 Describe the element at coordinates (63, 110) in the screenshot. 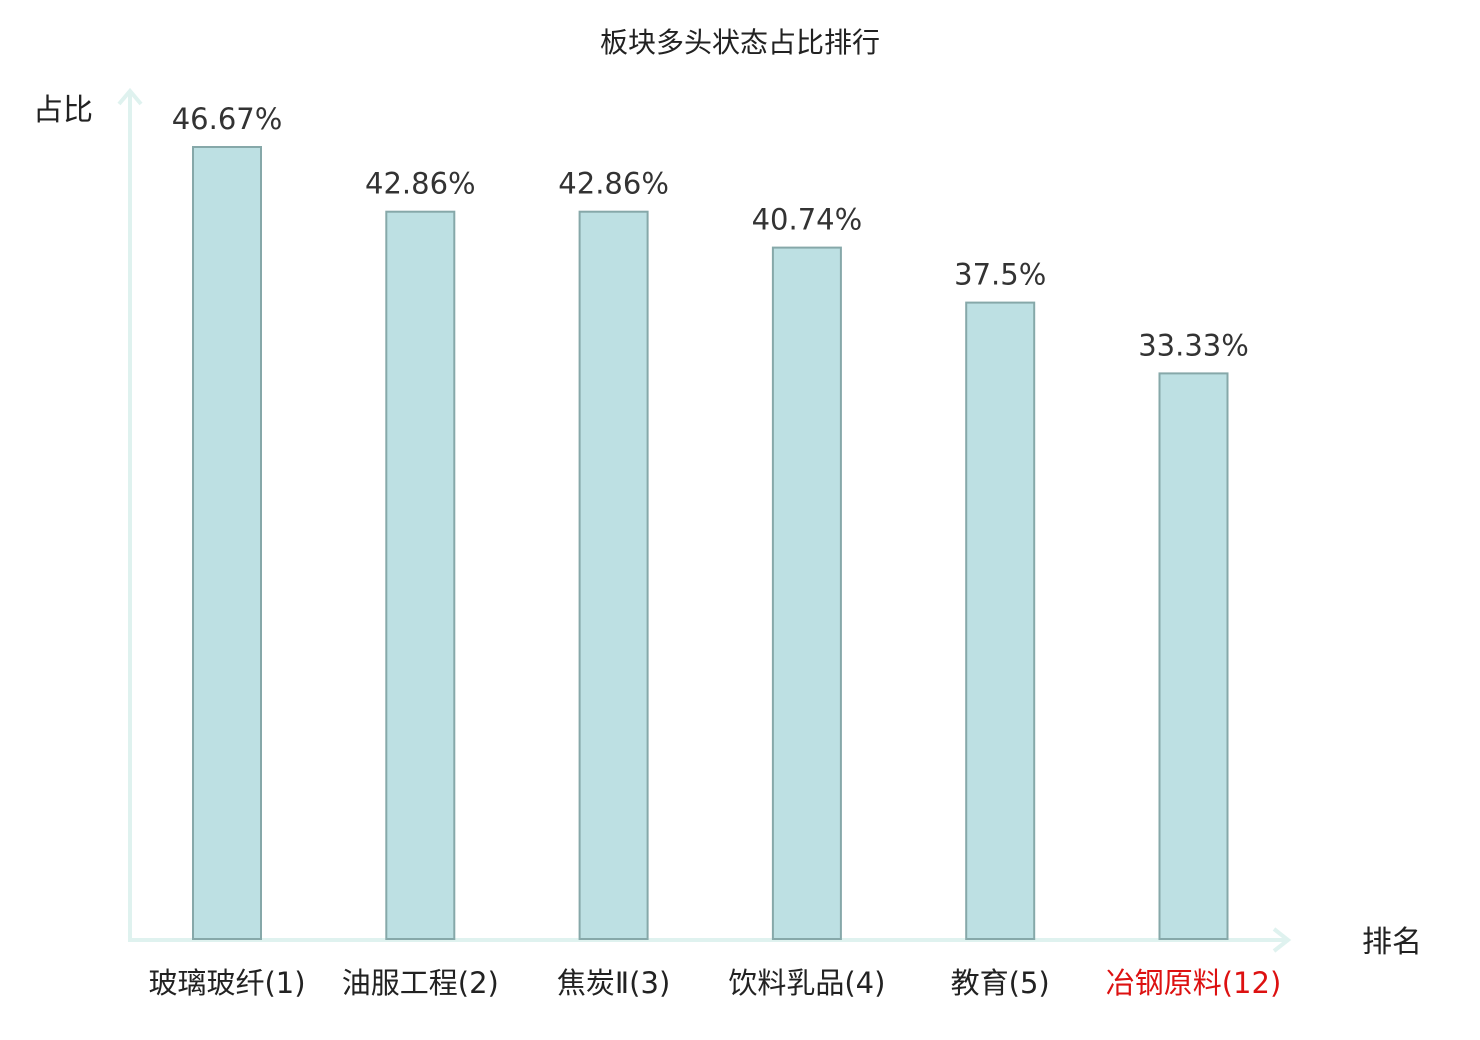

I see `y-axis-label: 占比` at that location.